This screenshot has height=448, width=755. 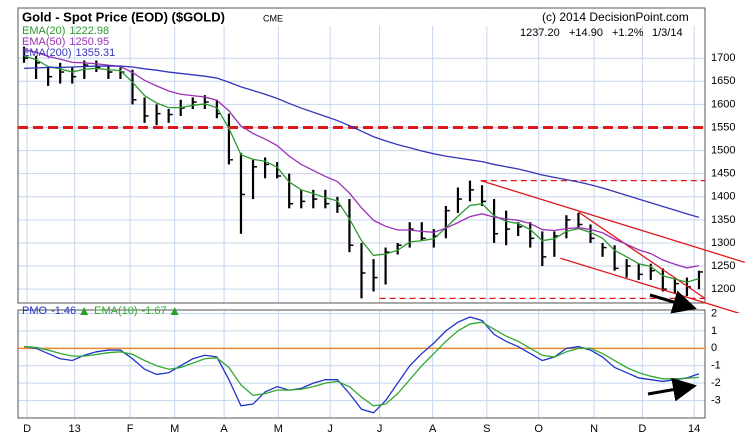 What do you see at coordinates (723, 243) in the screenshot?
I see `y-tick-label: 1300` at bounding box center [723, 243].